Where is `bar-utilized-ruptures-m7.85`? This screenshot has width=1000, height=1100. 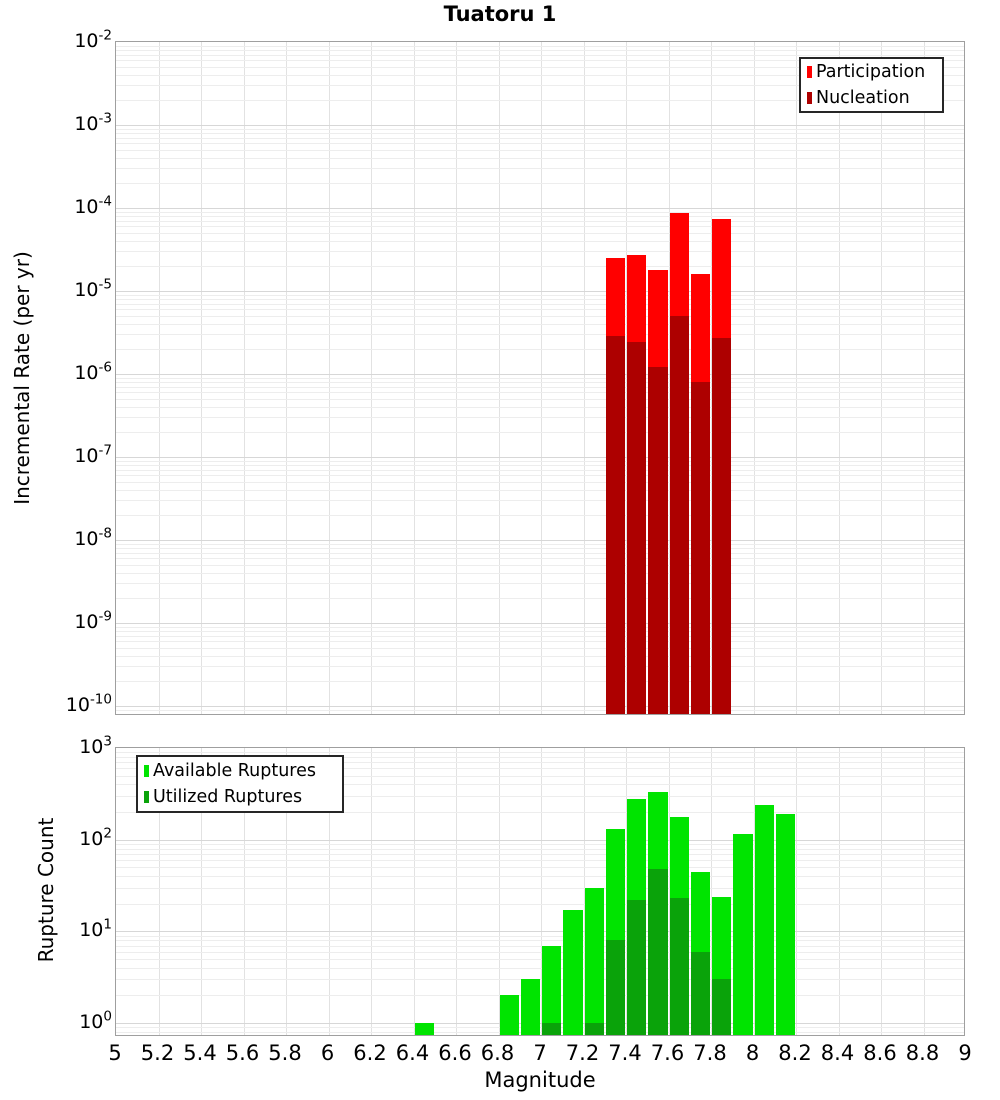 bar-utilized-ruptures-m7.85 is located at coordinates (722, 1007).